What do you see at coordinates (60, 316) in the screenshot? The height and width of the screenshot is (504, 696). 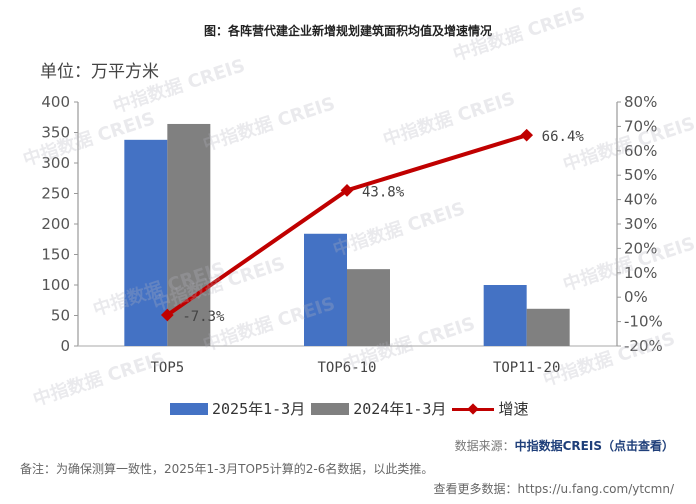 I see `left-tick-label: 50` at bounding box center [60, 316].